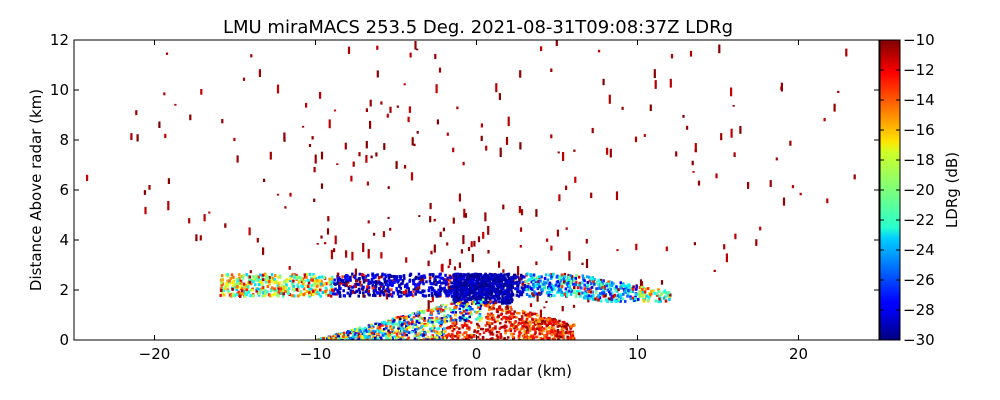 Image resolution: width=1000 pixels, height=400 pixels. I want to click on y-tick-label: 10, so click(59, 90).